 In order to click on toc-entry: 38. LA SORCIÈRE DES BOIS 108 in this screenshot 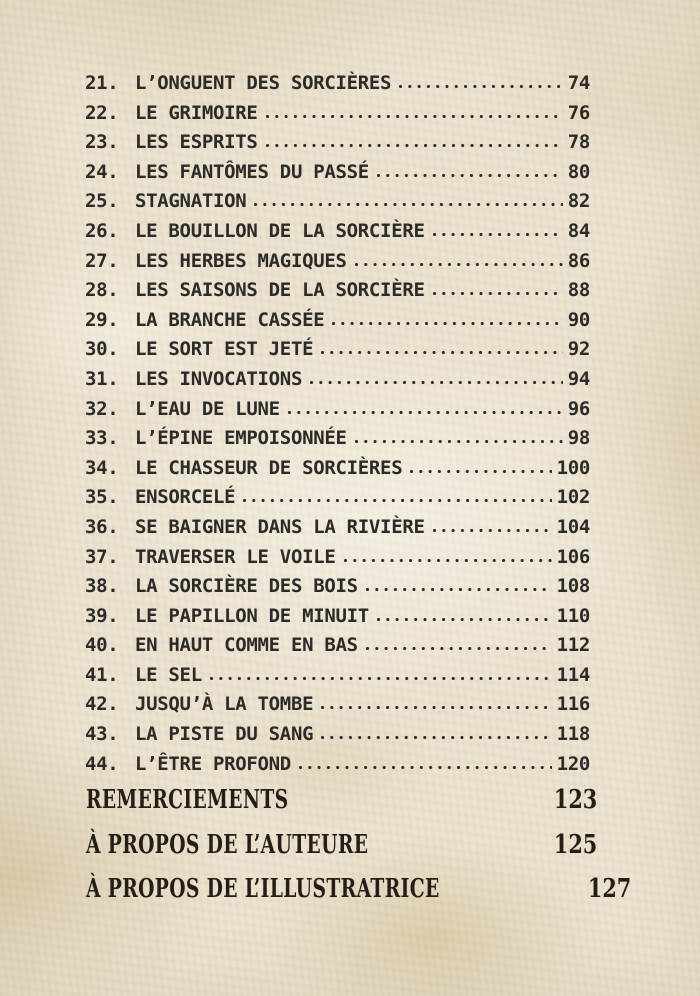, I will do `click(337, 587)`.